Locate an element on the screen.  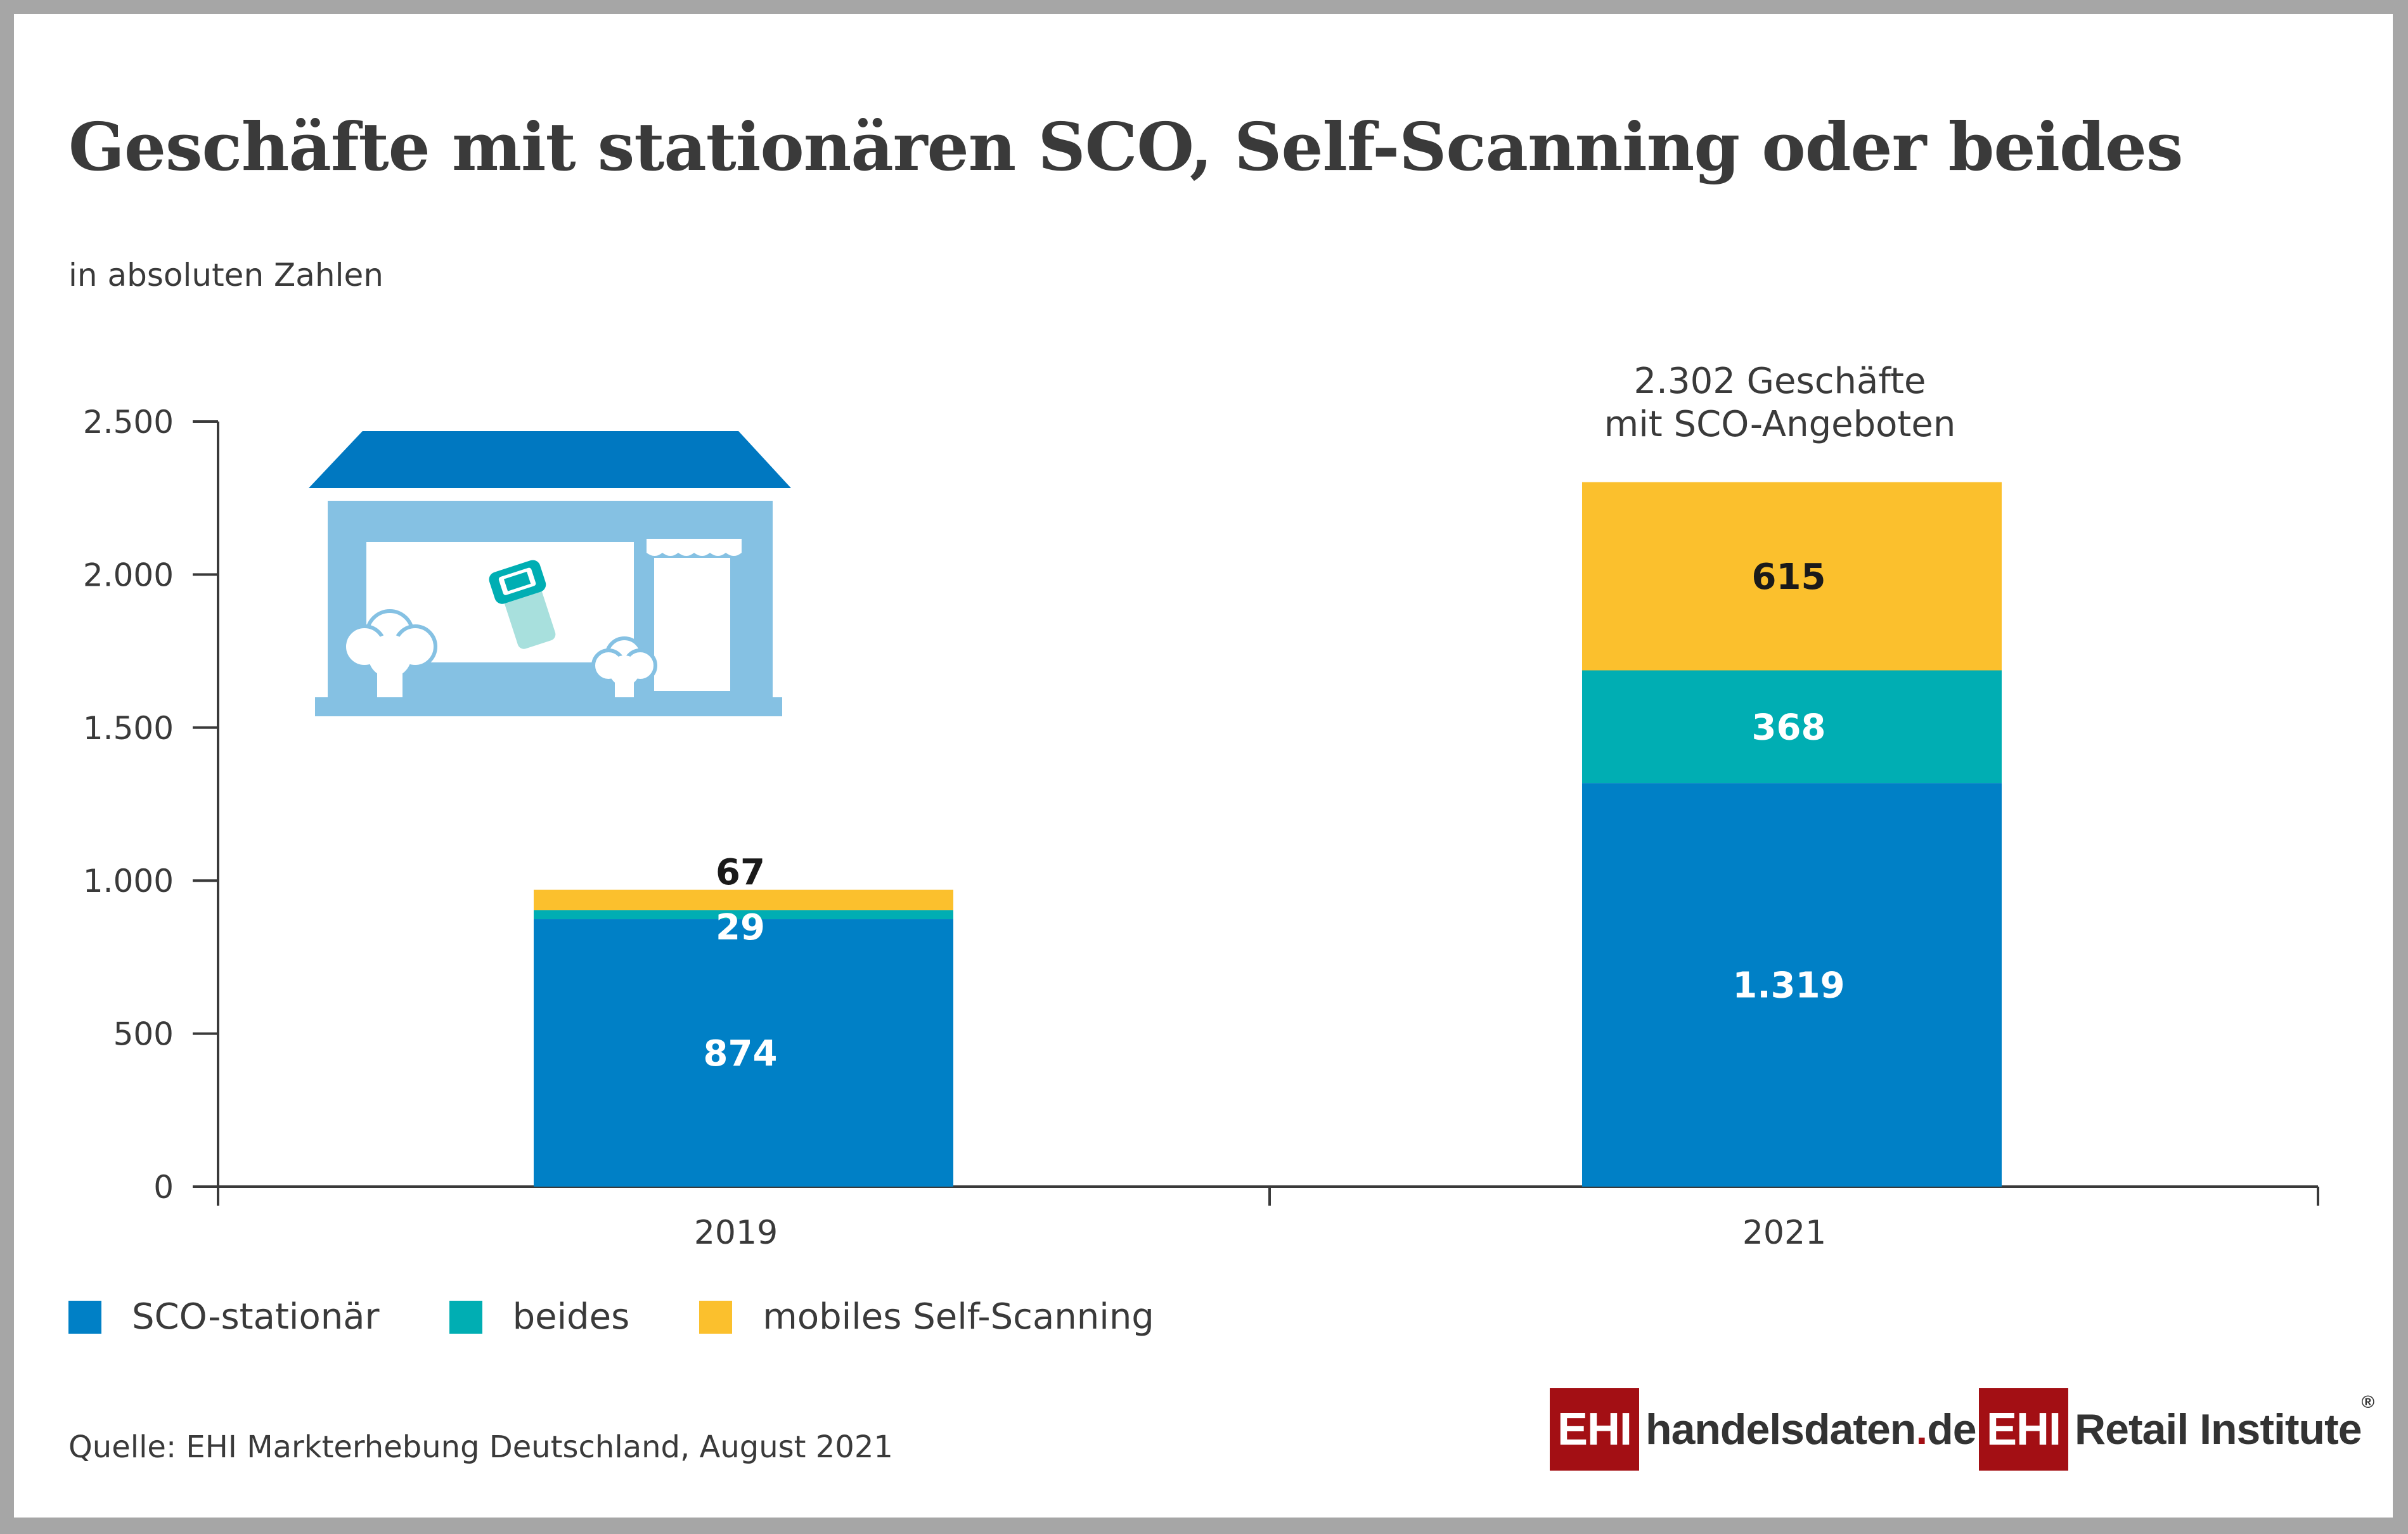
x-tick-label: 2021 is located at coordinates (1784, 1233).